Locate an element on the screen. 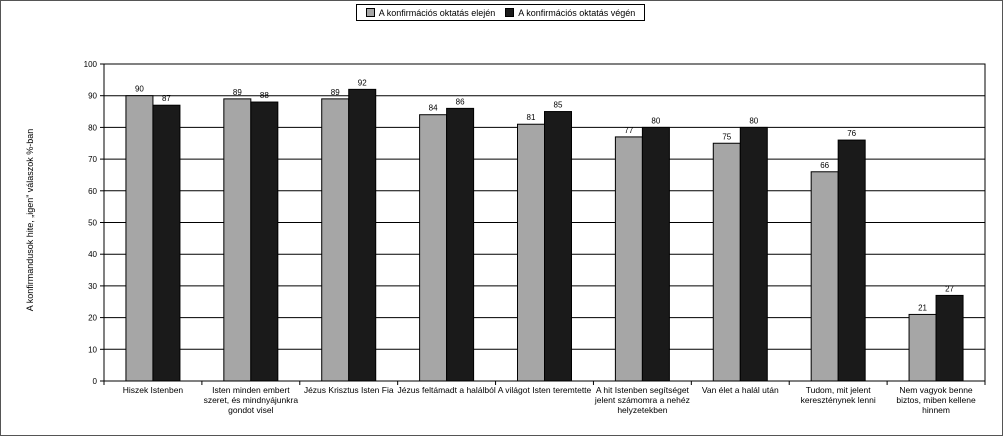 The width and height of the screenshot is (1003, 436). legend-label-end: A konfirmációs oktatás végén is located at coordinates (577, 12).